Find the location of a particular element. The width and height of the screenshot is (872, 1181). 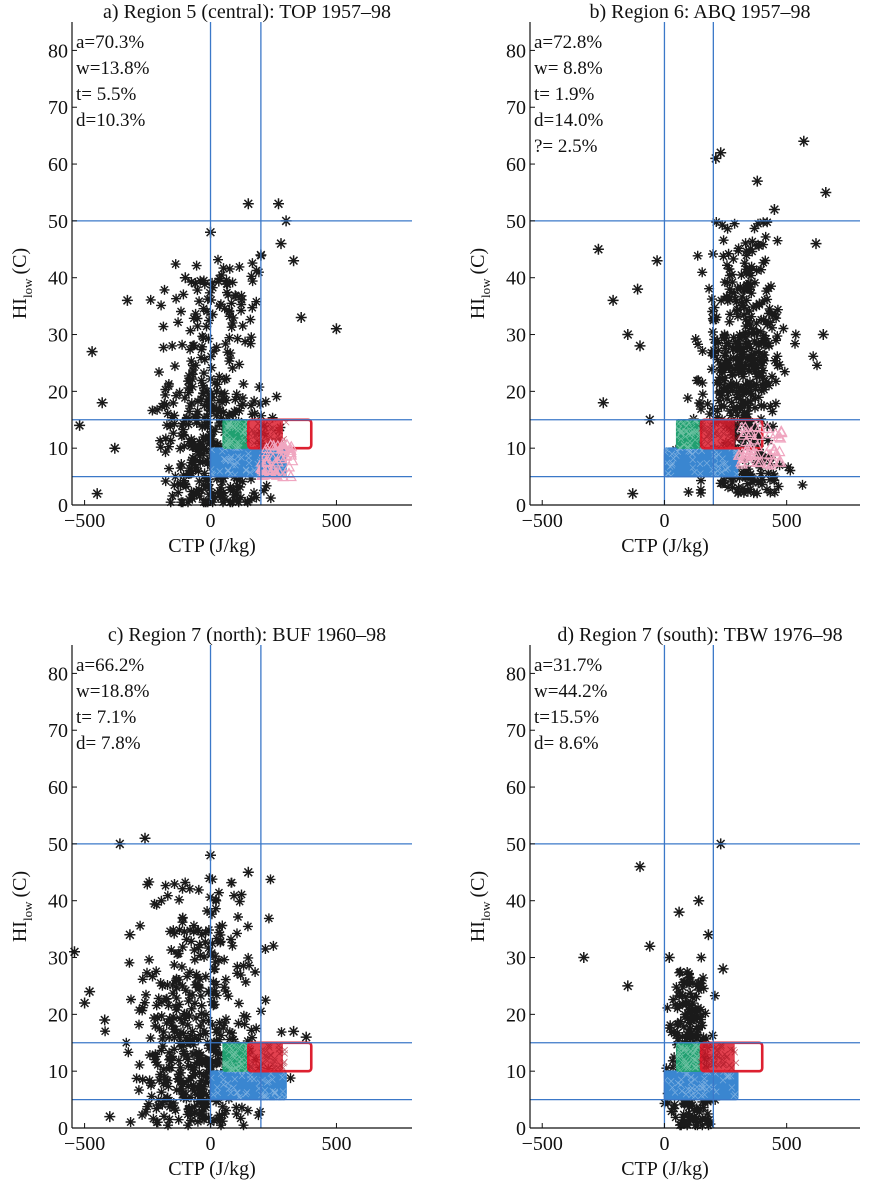

panel-title: d) Region 7 (south): TBW 1976–98 is located at coordinates (699, 635).